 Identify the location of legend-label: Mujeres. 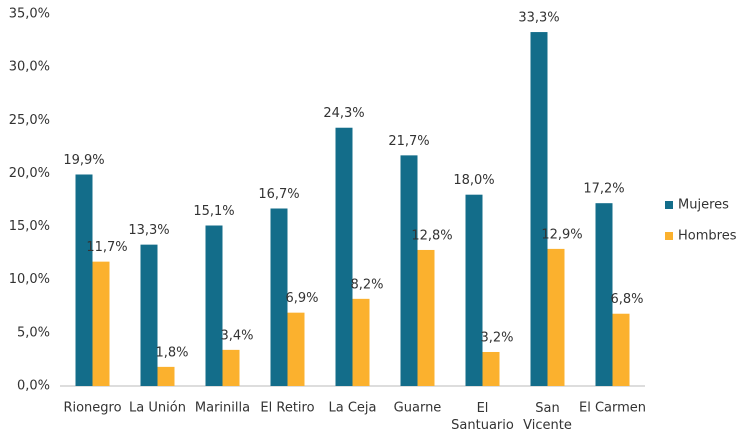
(703, 205).